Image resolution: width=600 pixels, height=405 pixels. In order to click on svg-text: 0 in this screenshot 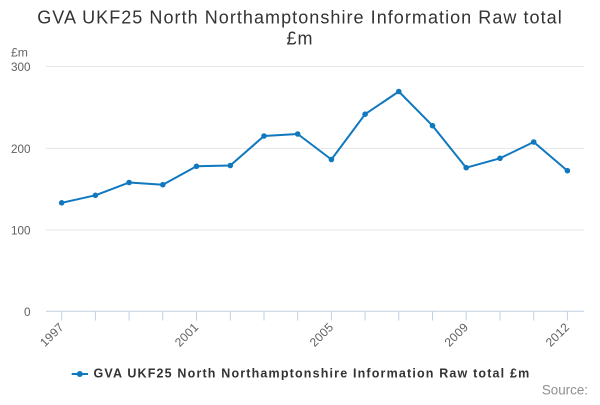, I will do `click(27, 312)`.